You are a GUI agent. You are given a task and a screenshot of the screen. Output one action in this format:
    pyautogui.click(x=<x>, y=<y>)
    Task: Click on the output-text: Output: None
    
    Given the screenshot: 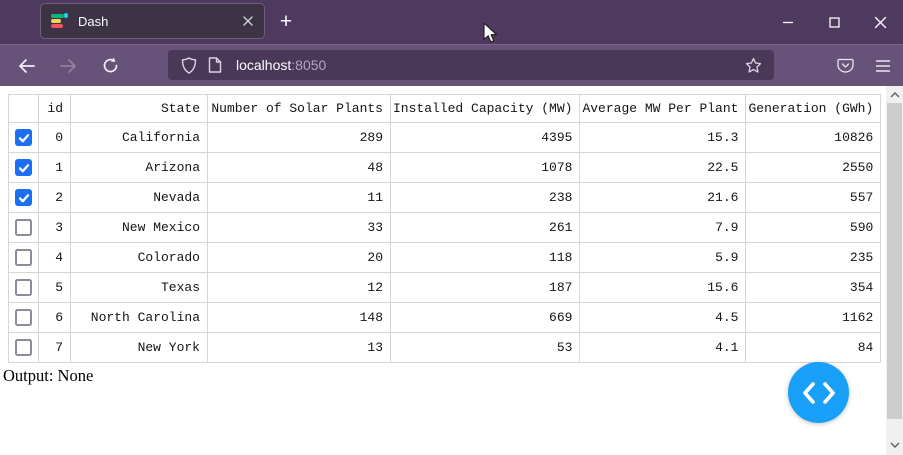 What is the action you would take?
    pyautogui.click(x=48, y=375)
    